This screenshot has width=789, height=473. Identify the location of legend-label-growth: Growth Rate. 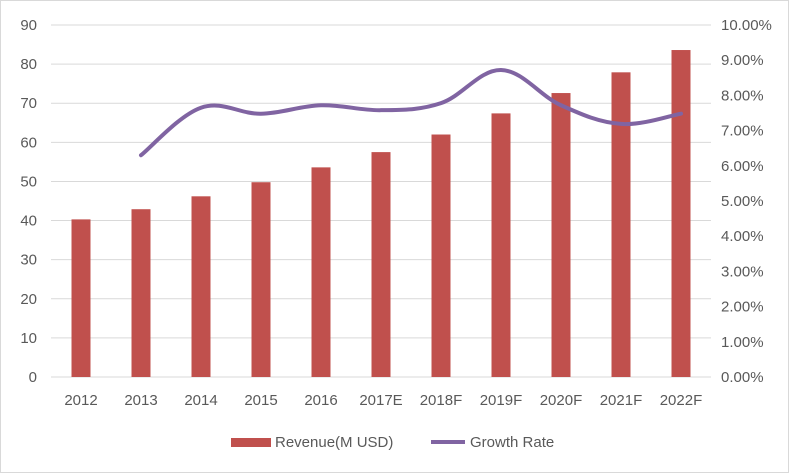
(512, 442).